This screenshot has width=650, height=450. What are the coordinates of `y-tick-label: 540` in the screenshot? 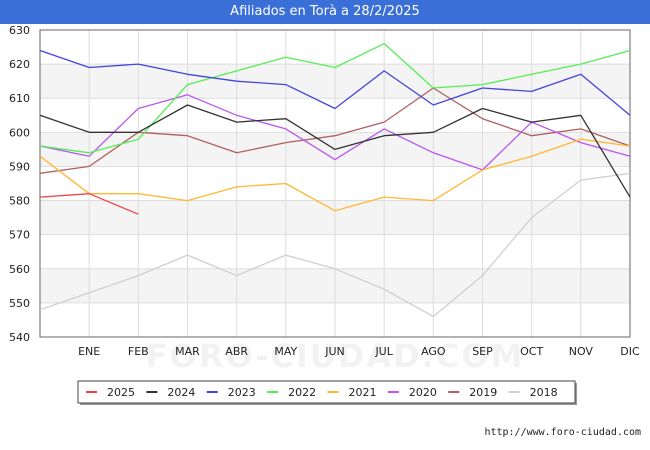 It's located at (19, 337).